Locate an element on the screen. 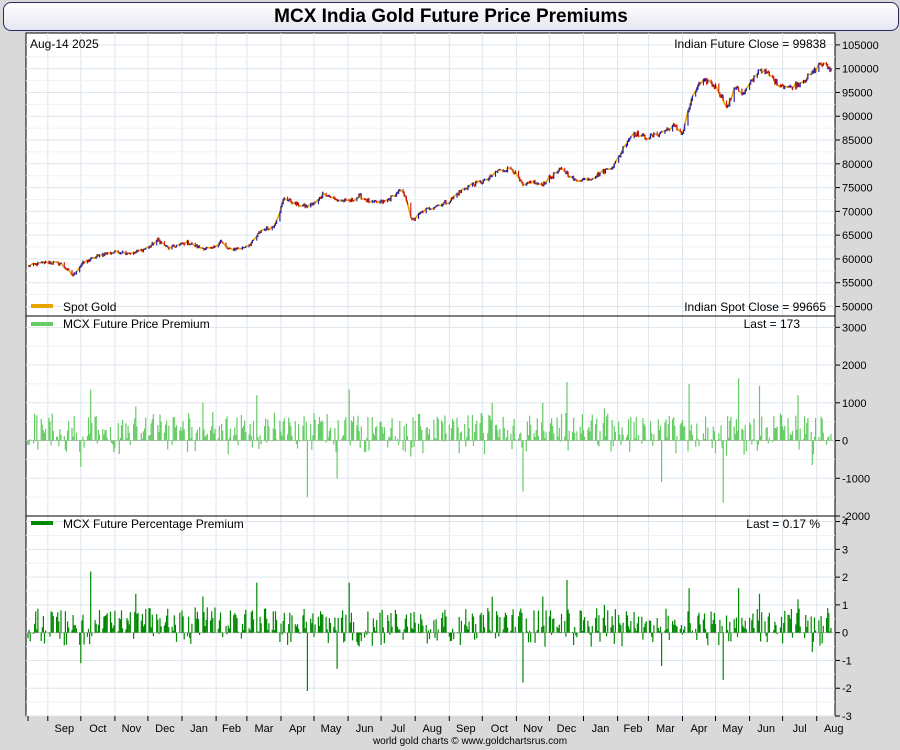 The height and width of the screenshot is (750, 900). y-tick-label: 95000 is located at coordinates (857, 93).